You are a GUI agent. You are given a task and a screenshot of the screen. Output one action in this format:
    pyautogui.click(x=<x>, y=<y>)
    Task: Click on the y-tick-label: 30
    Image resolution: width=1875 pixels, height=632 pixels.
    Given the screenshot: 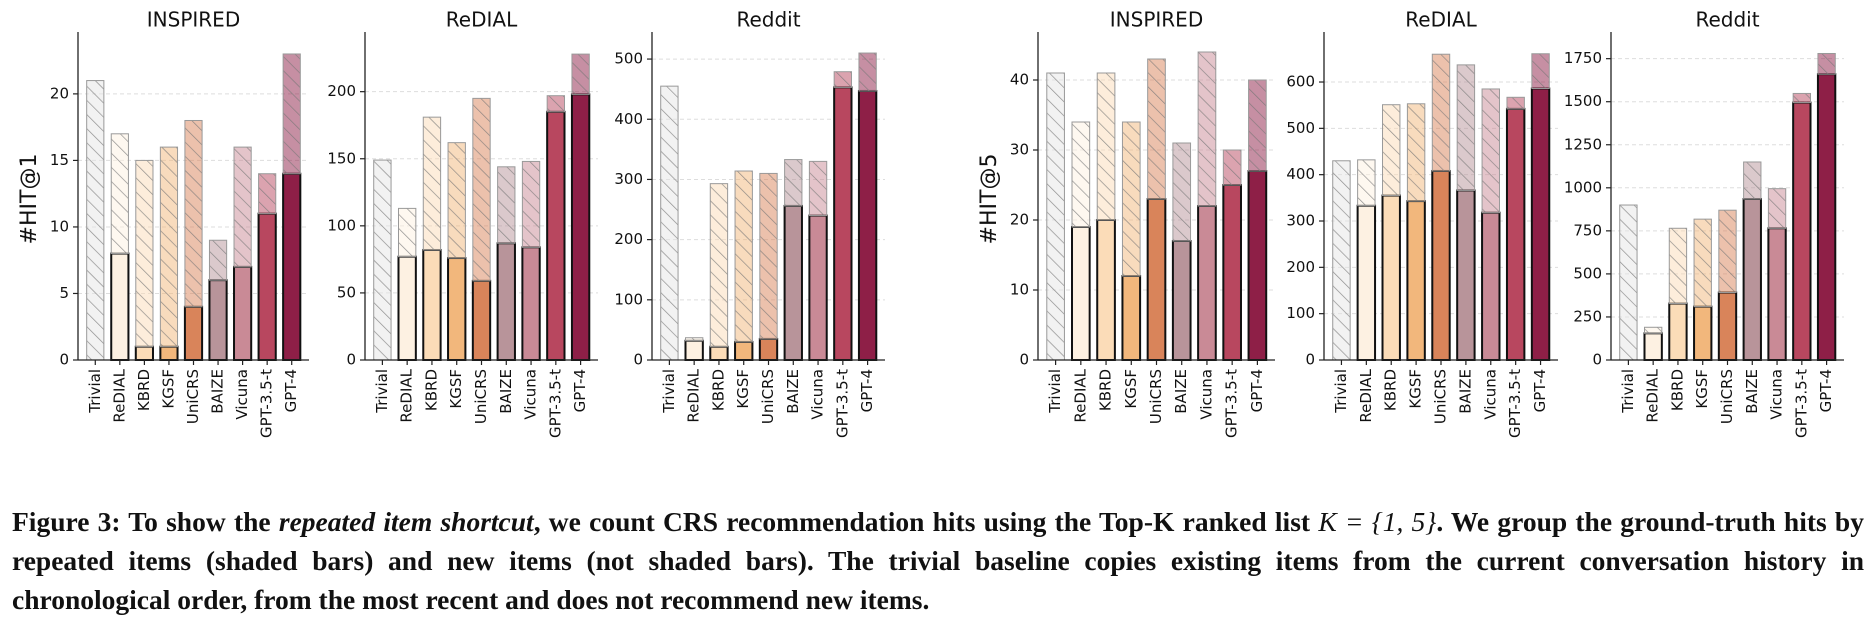 What is the action you would take?
    pyautogui.click(x=1019, y=150)
    